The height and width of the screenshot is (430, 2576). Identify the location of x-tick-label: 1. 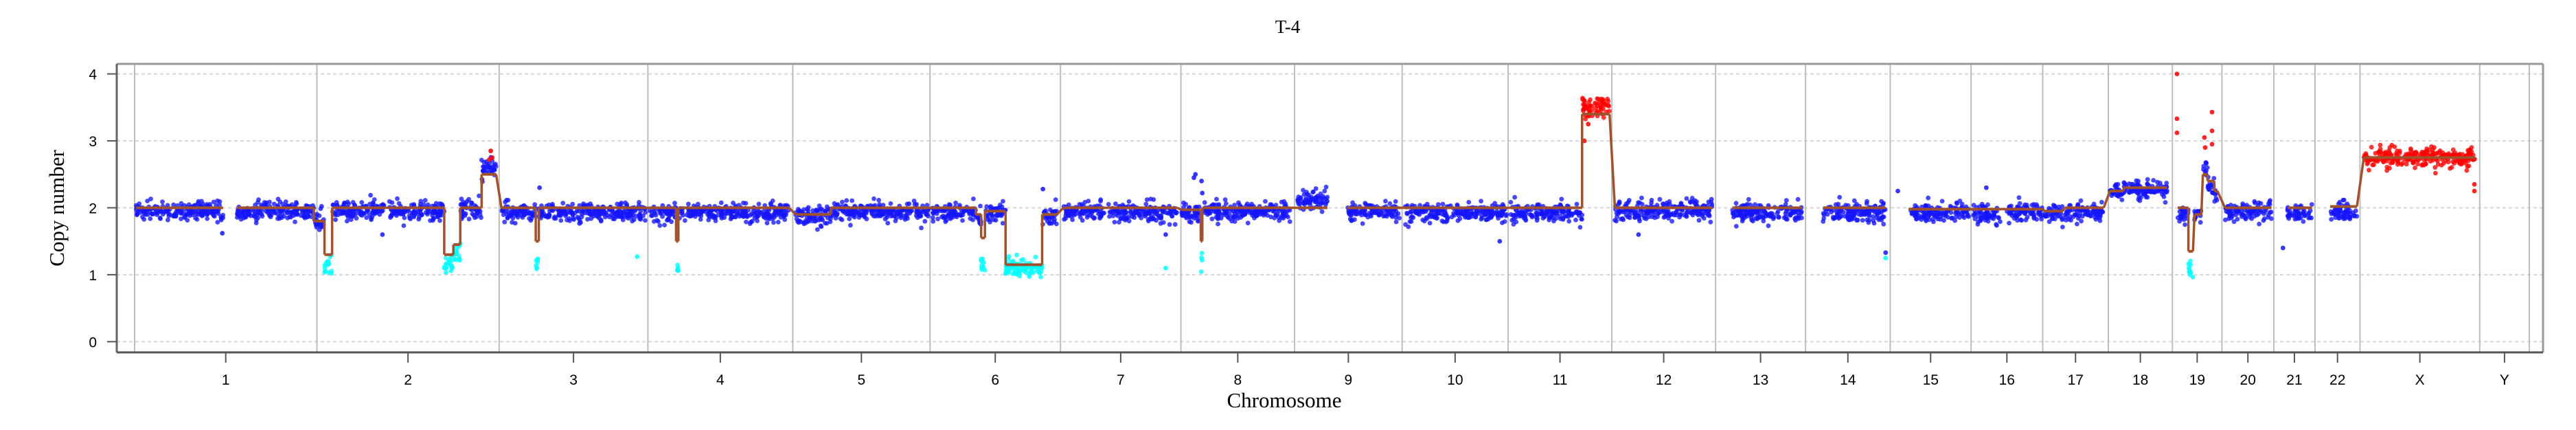
(226, 380).